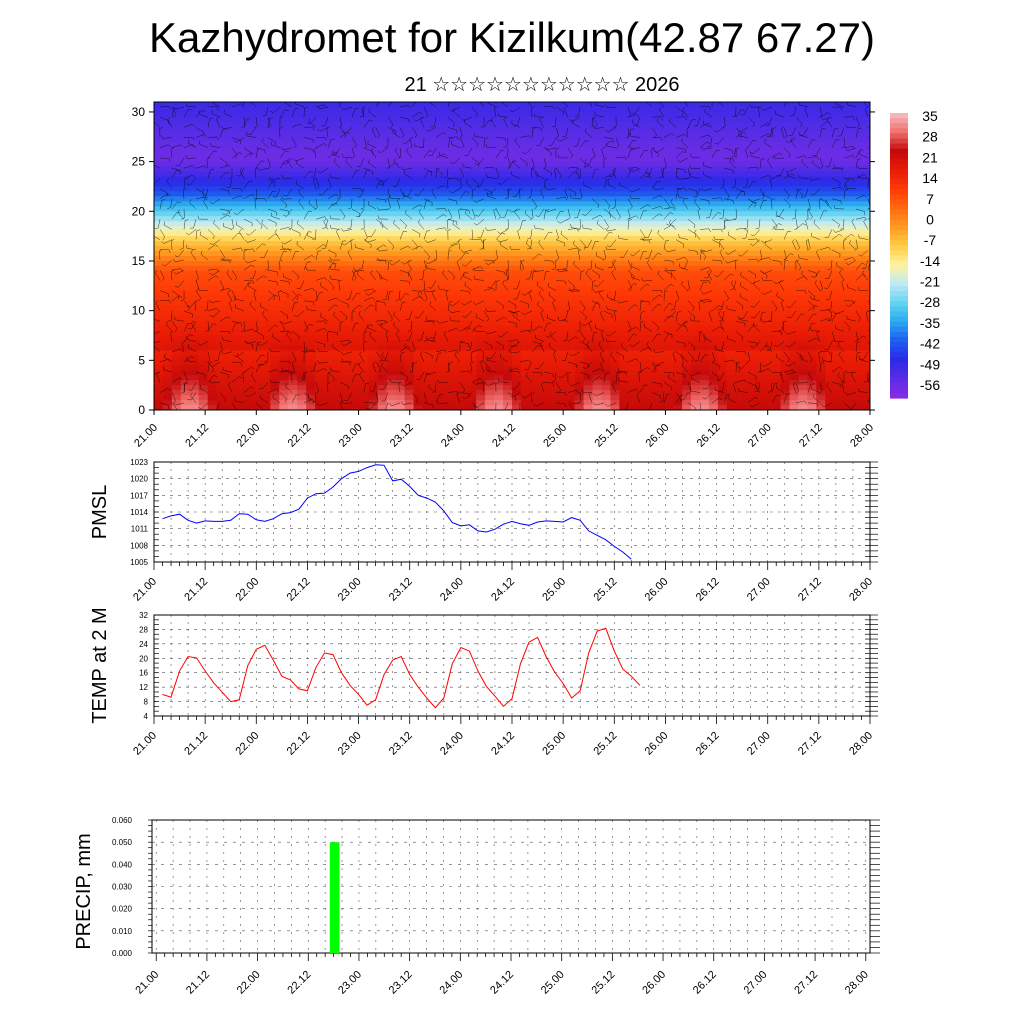 This screenshot has height=1024, width=1024. I want to click on wind-barb, so click(158, 377).